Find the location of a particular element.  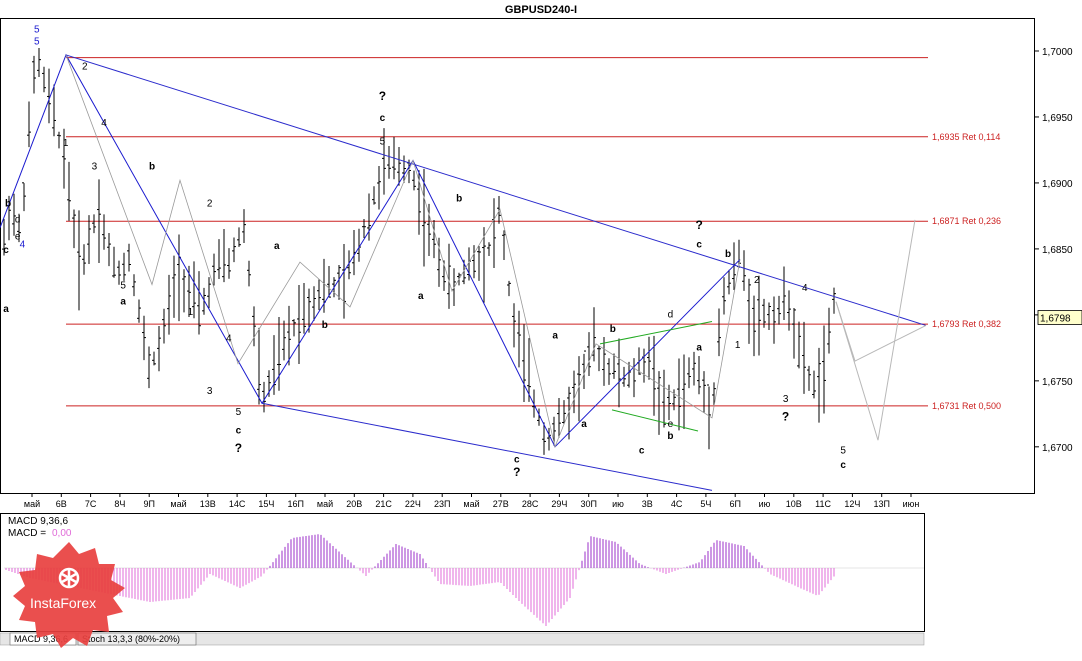

macd-legend-params: MACD 9,36,6 is located at coordinates (38, 521).